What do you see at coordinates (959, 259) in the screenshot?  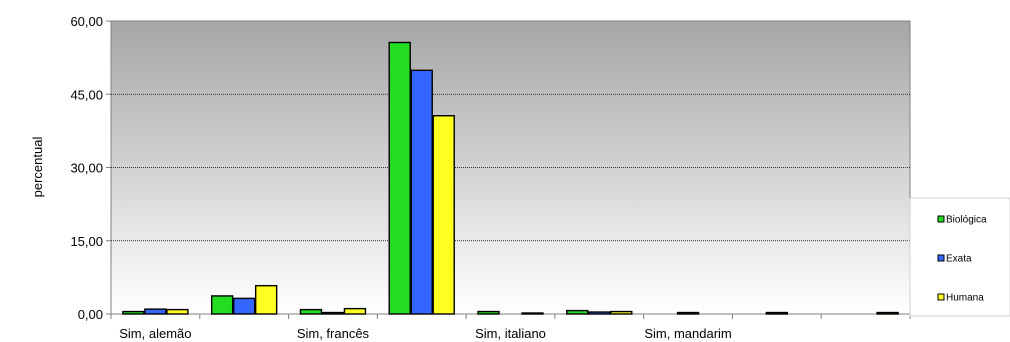 I see `legend-label-exata: Exata` at bounding box center [959, 259].